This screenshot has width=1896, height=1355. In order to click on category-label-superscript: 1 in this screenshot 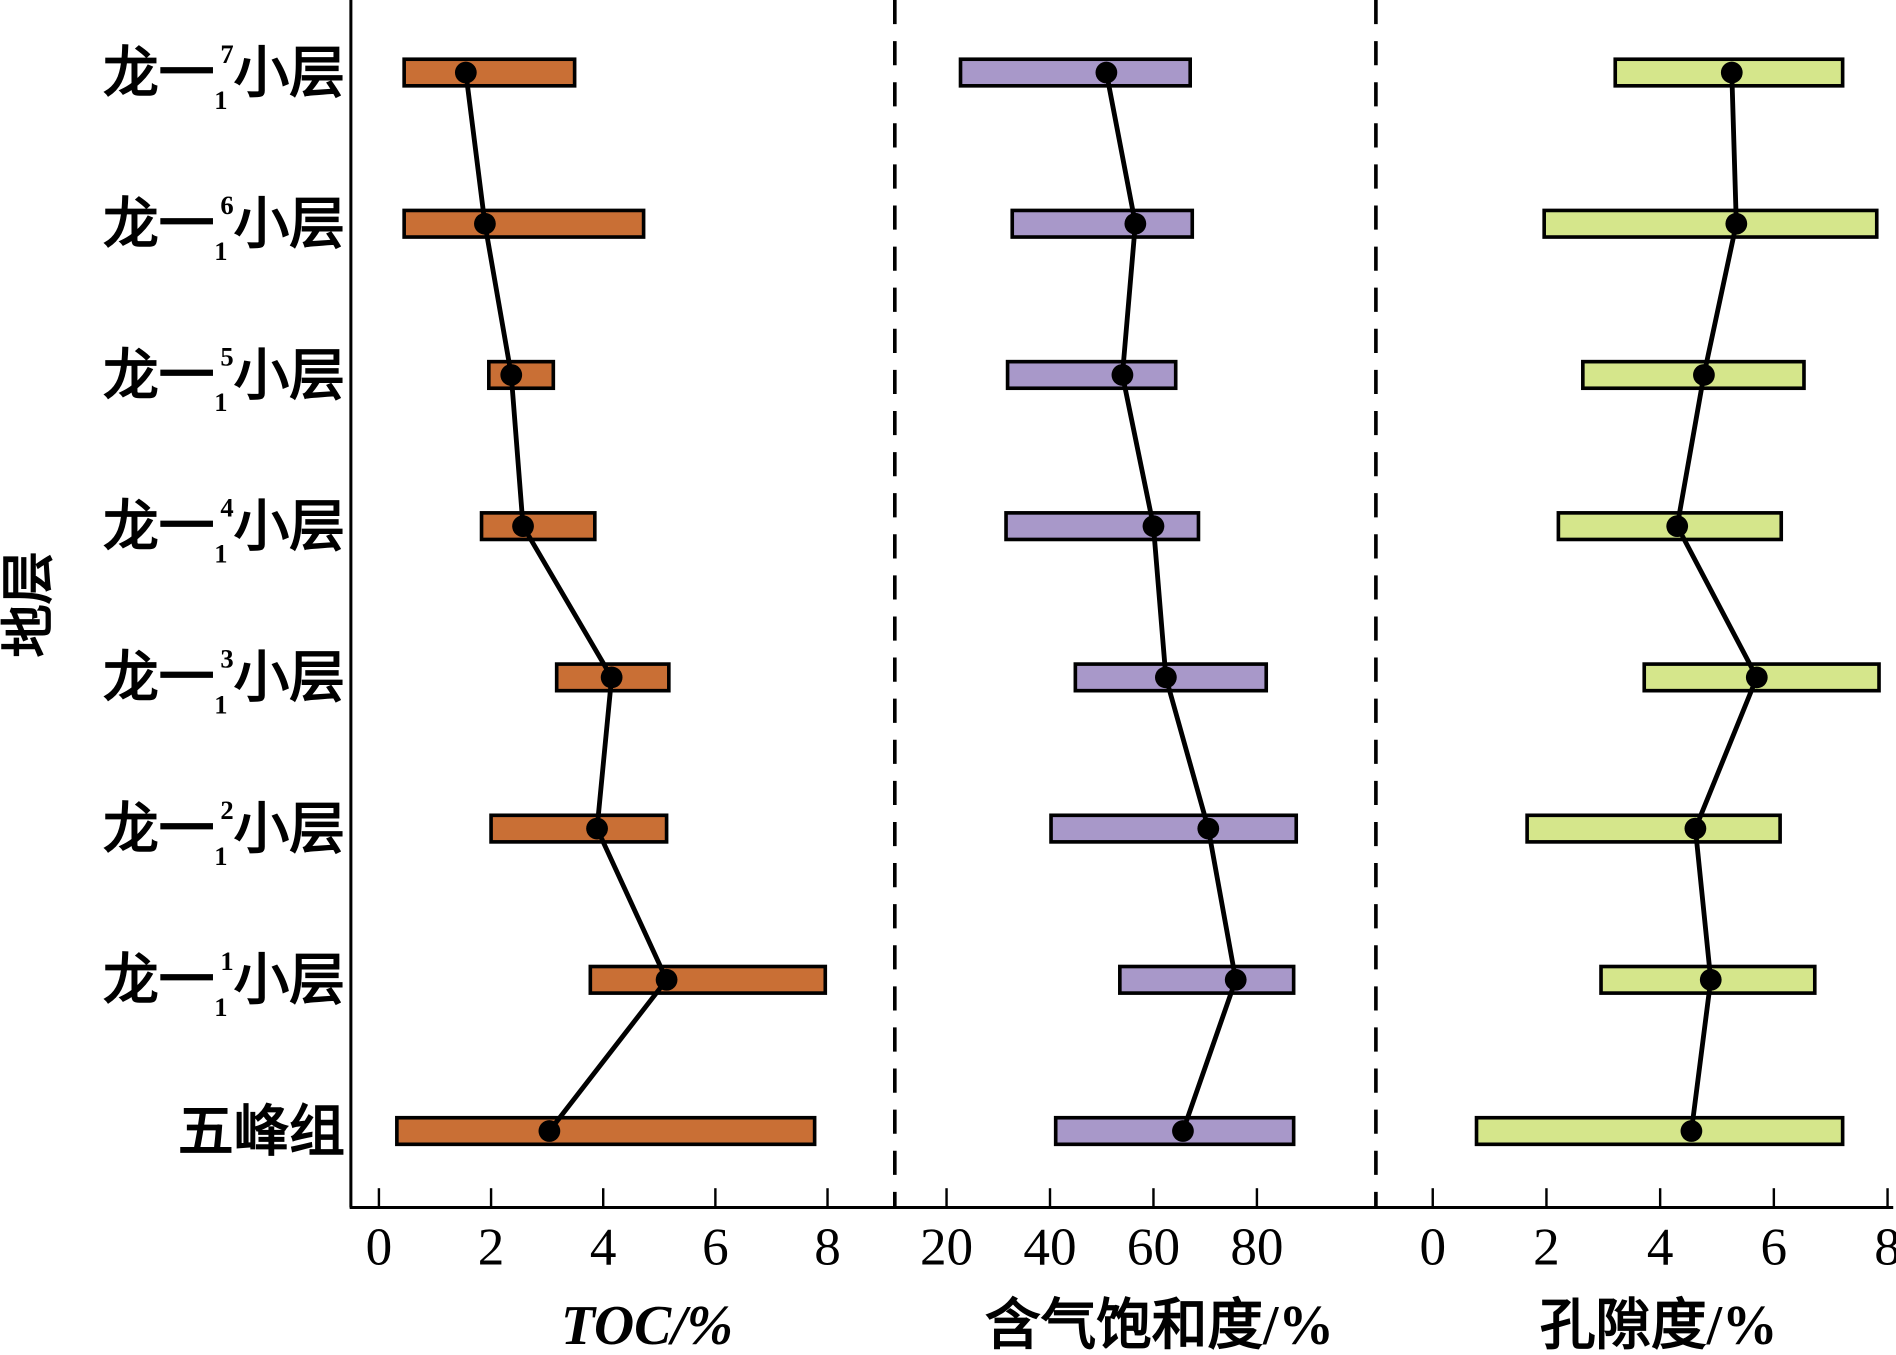, I will do `click(226, 961)`.